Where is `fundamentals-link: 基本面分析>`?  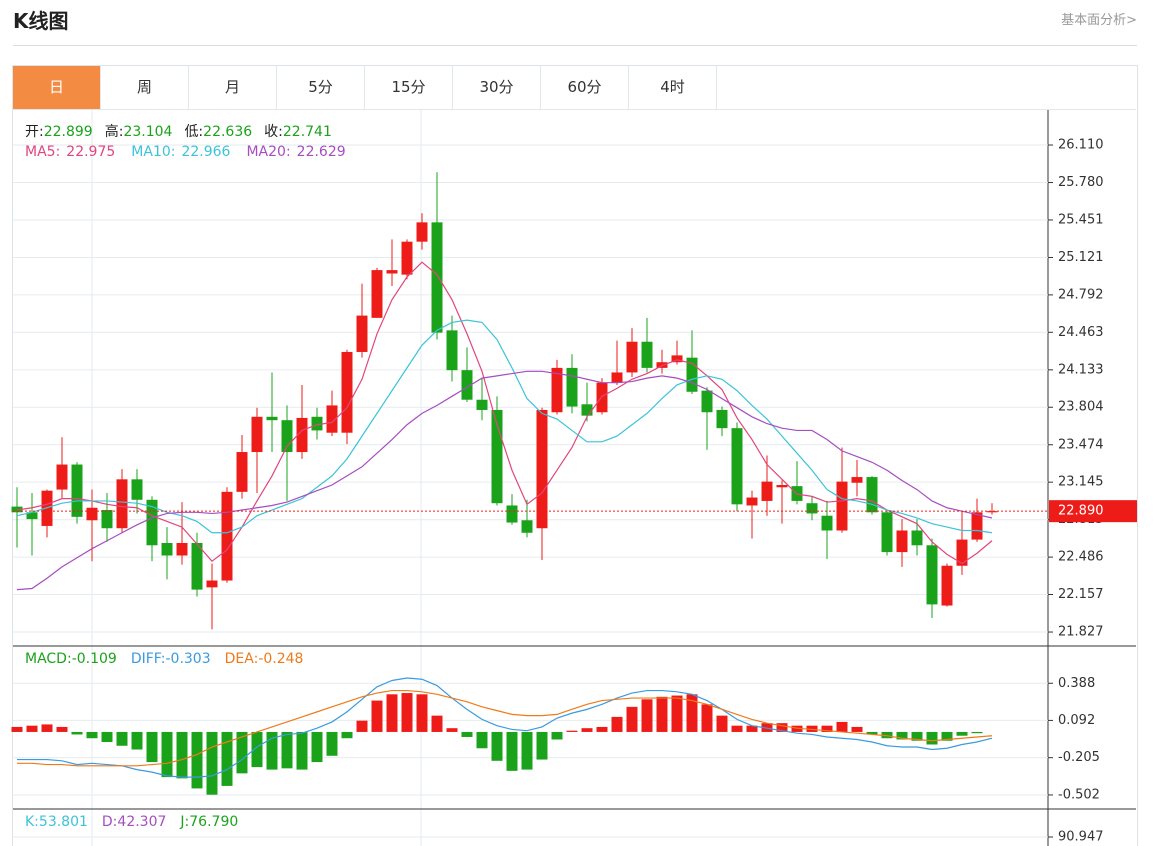
fundamentals-link: 基本面分析> is located at coordinates (1099, 20).